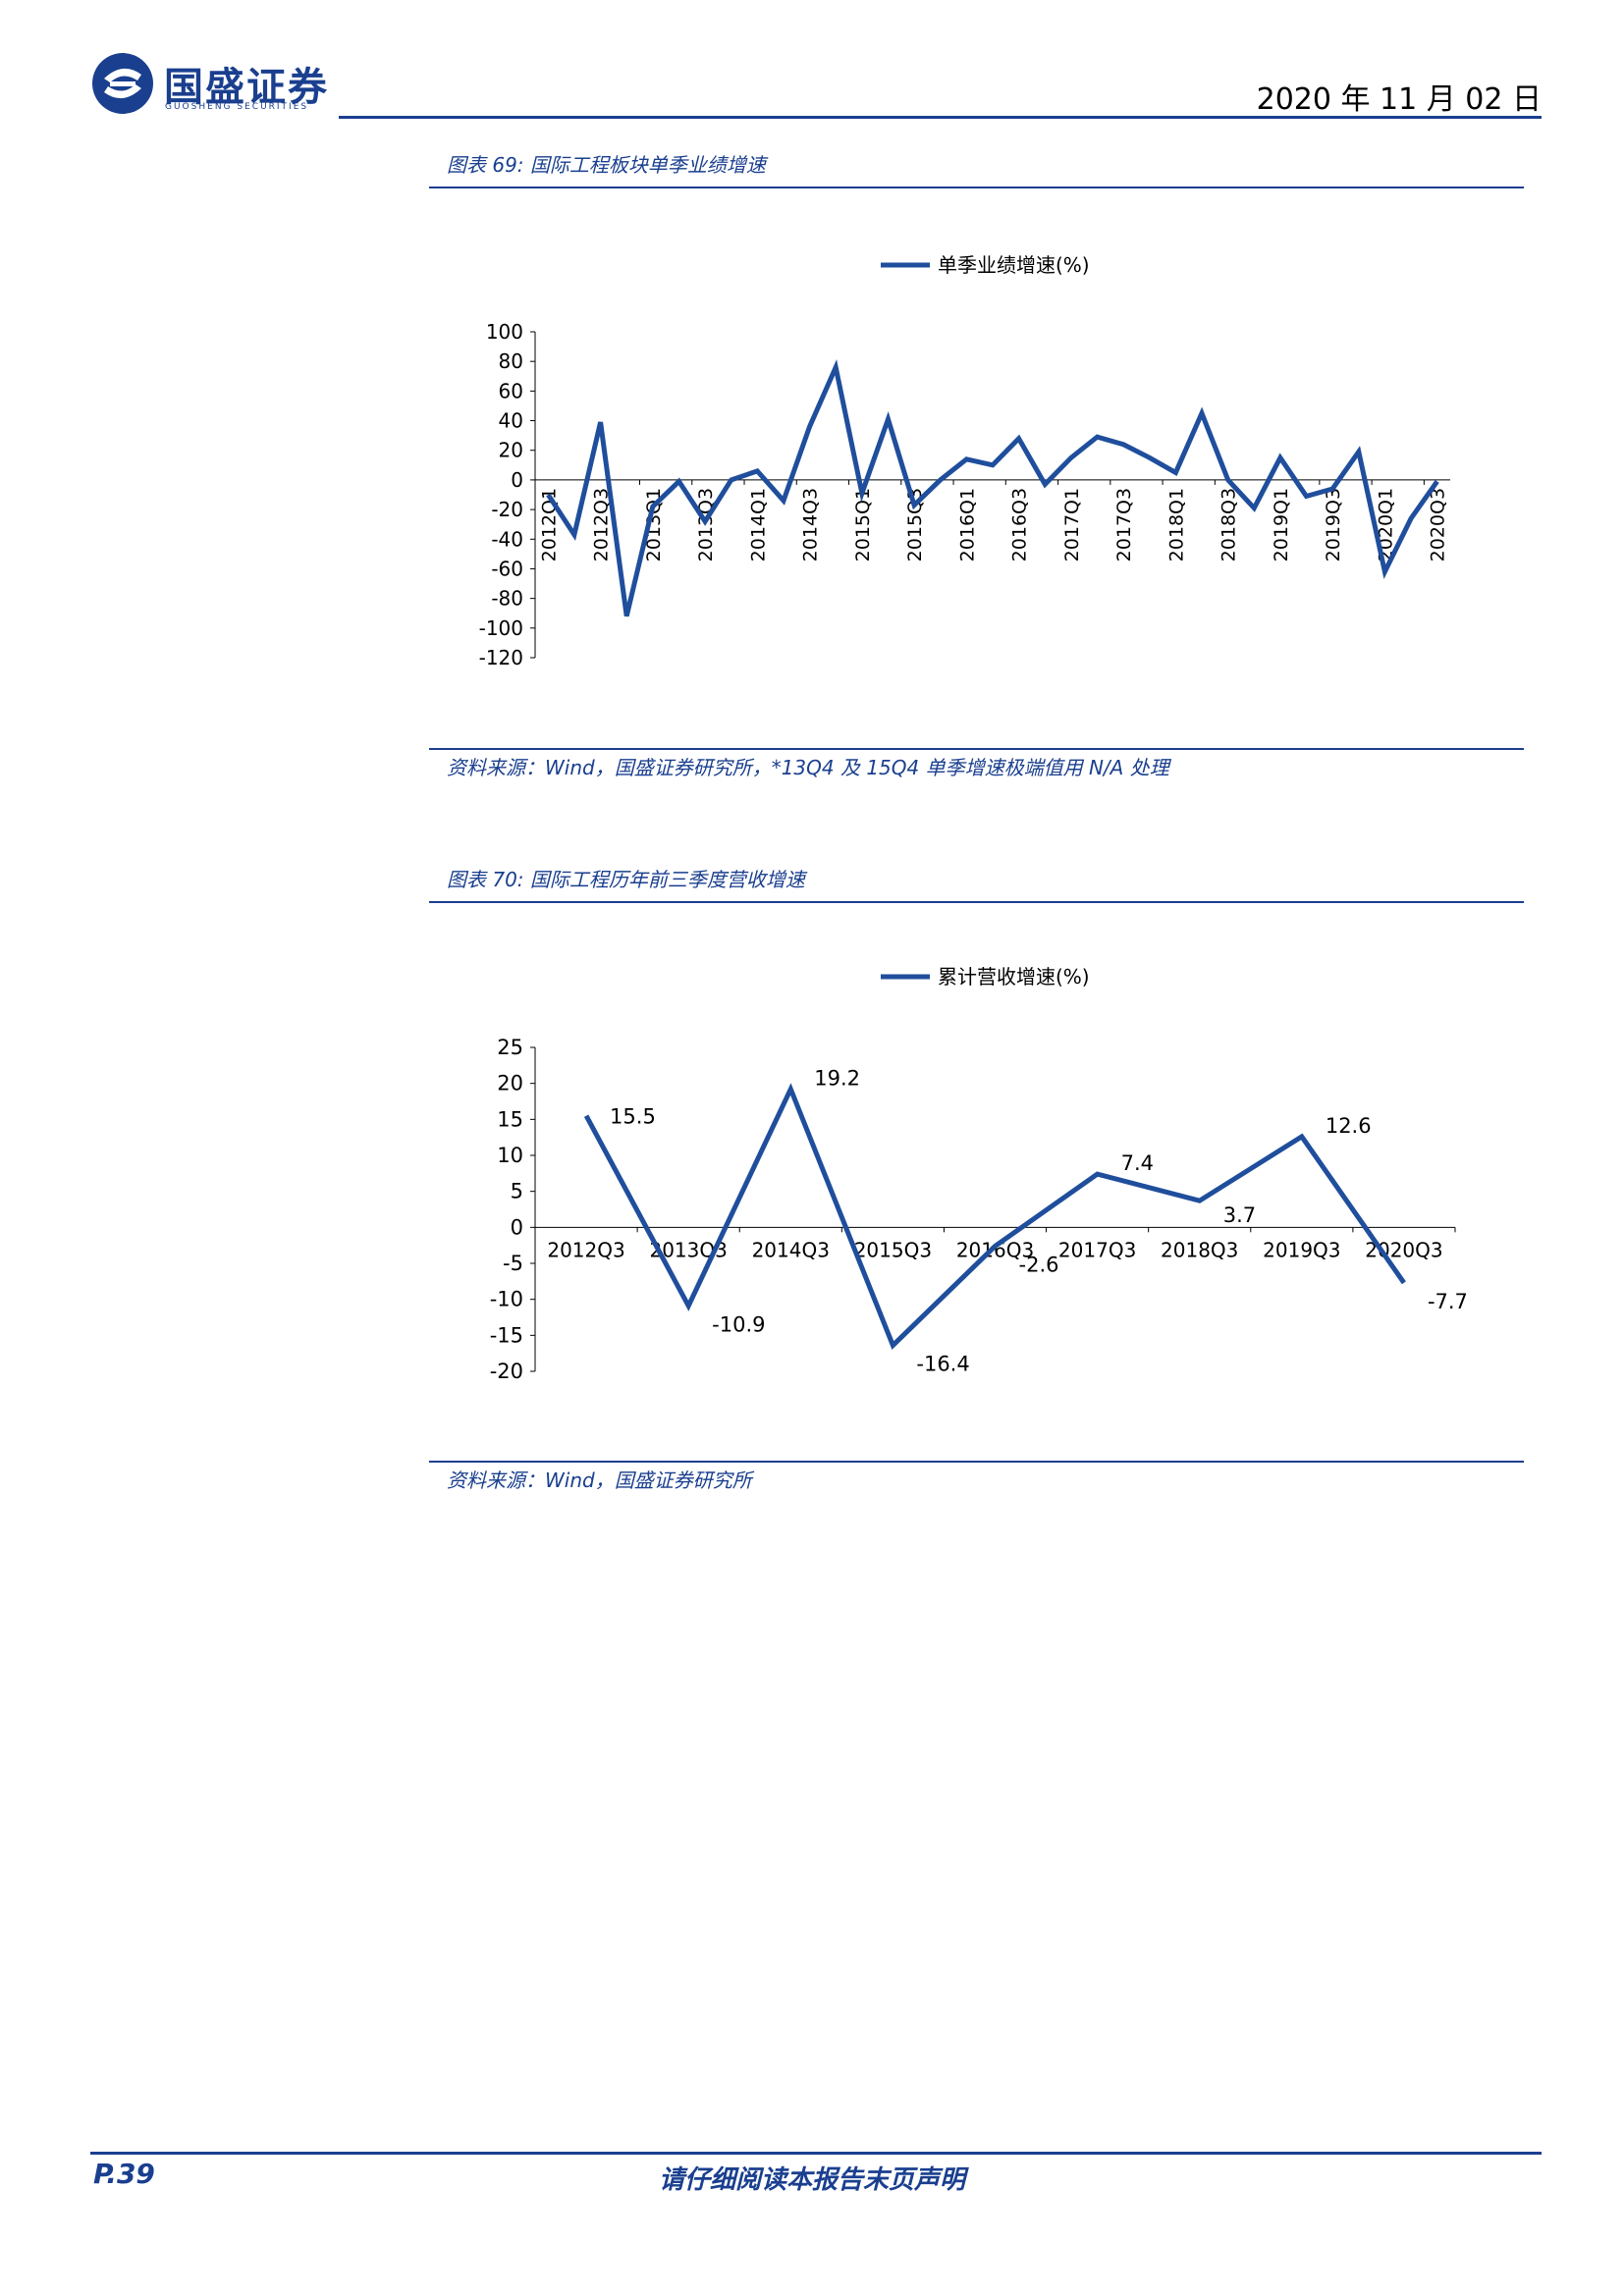 The width and height of the screenshot is (1624, 2296). I want to click on chart1-x-tick-label: 2017Q3, so click(1124, 524).